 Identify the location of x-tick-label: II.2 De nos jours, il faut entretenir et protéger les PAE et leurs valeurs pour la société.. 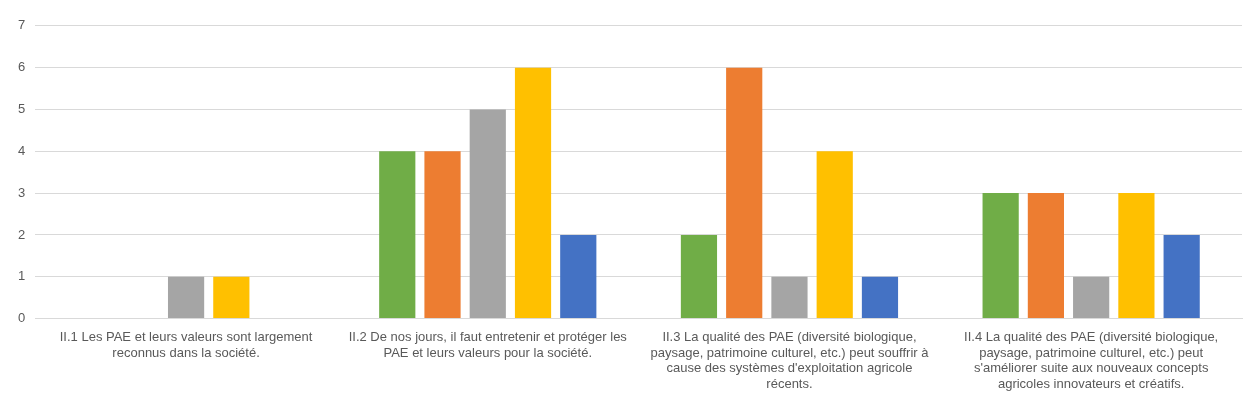
(488, 344).